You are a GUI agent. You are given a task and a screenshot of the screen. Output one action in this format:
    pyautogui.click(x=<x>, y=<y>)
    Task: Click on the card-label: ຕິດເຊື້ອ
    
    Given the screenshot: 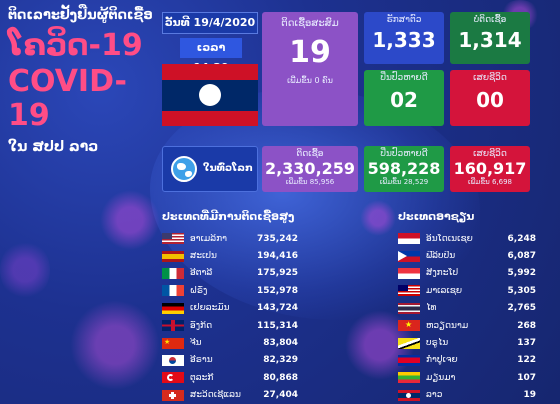 What is the action you would take?
    pyautogui.click(x=310, y=154)
    